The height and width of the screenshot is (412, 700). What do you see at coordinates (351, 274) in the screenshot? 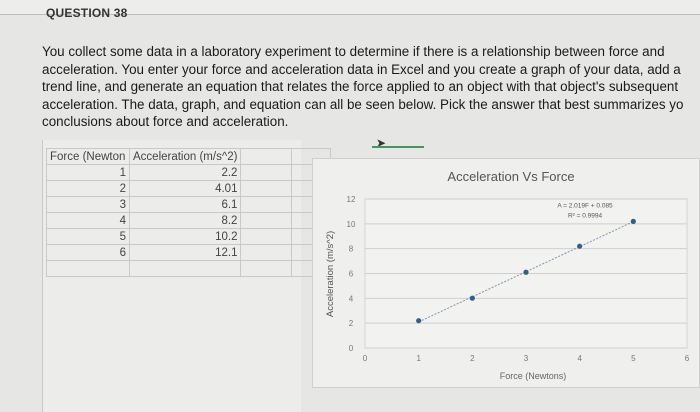
I see `y-tick-label: 6` at bounding box center [351, 274].